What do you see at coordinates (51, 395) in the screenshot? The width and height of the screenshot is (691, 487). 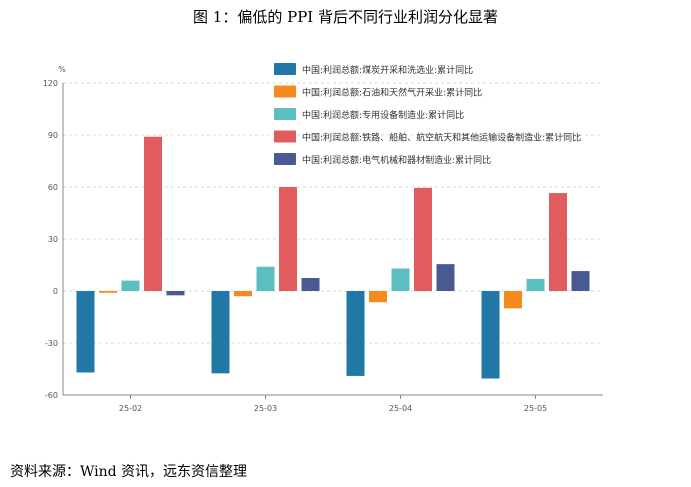 I see `y-tick-label: -60` at bounding box center [51, 395].